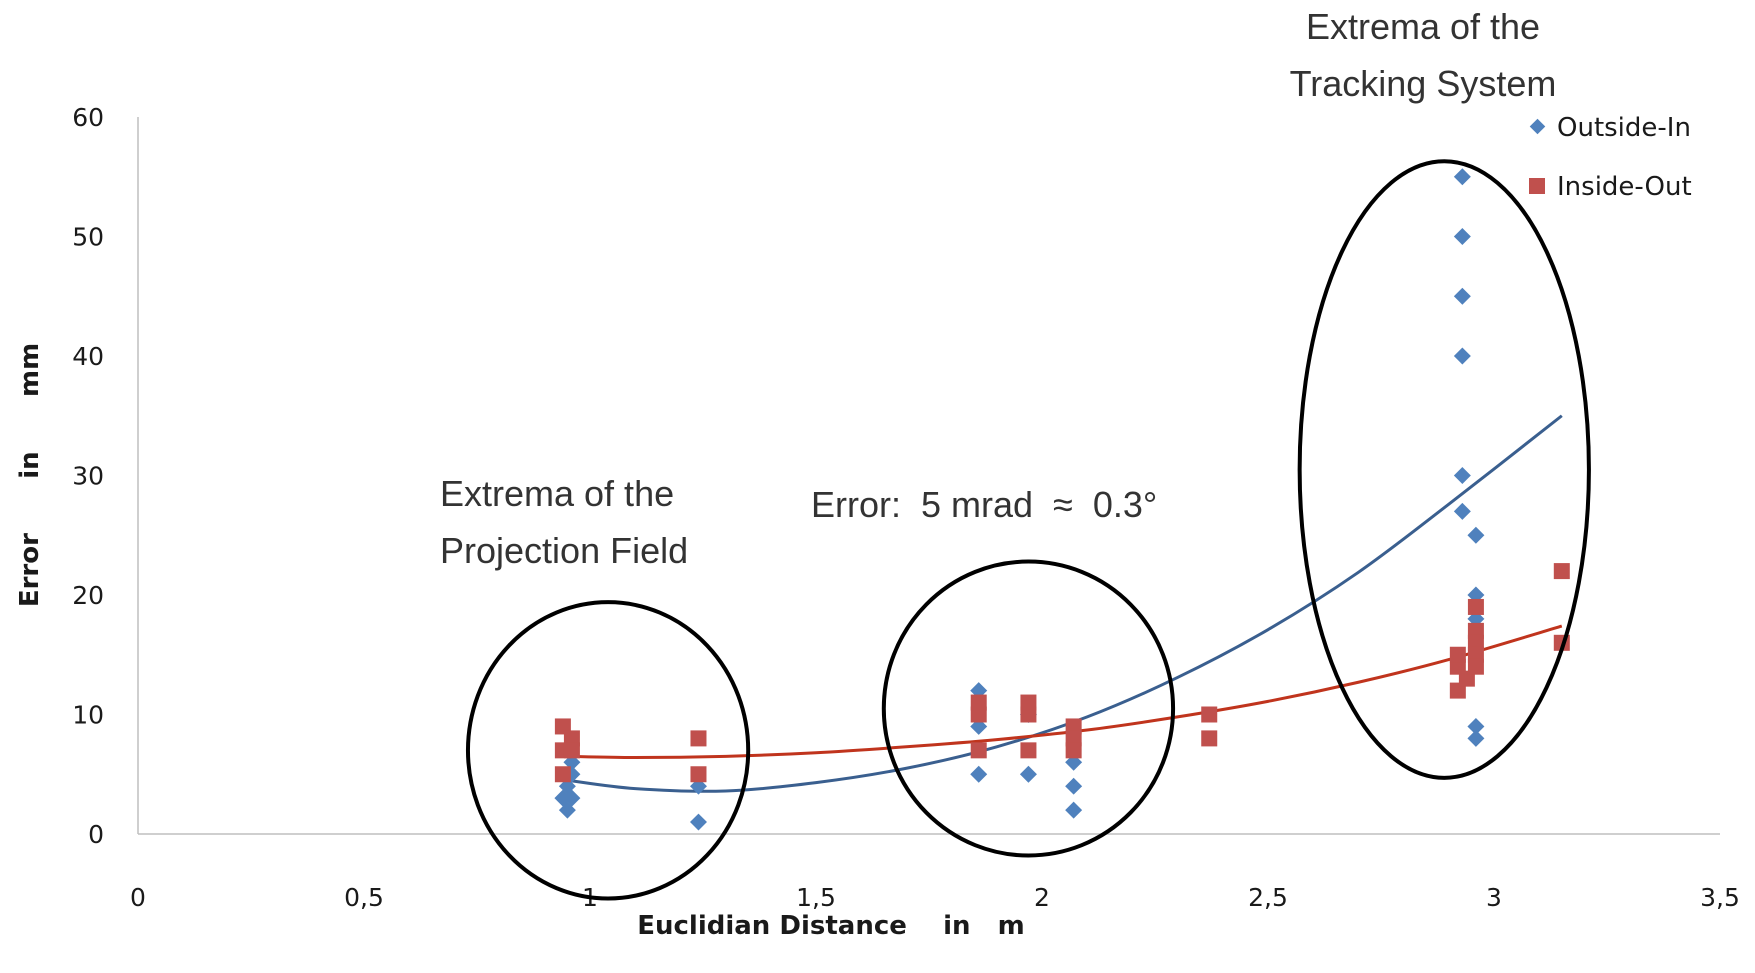 This screenshot has height=973, width=1755. I want to click on x-tick-label: 3, so click(1494, 897).